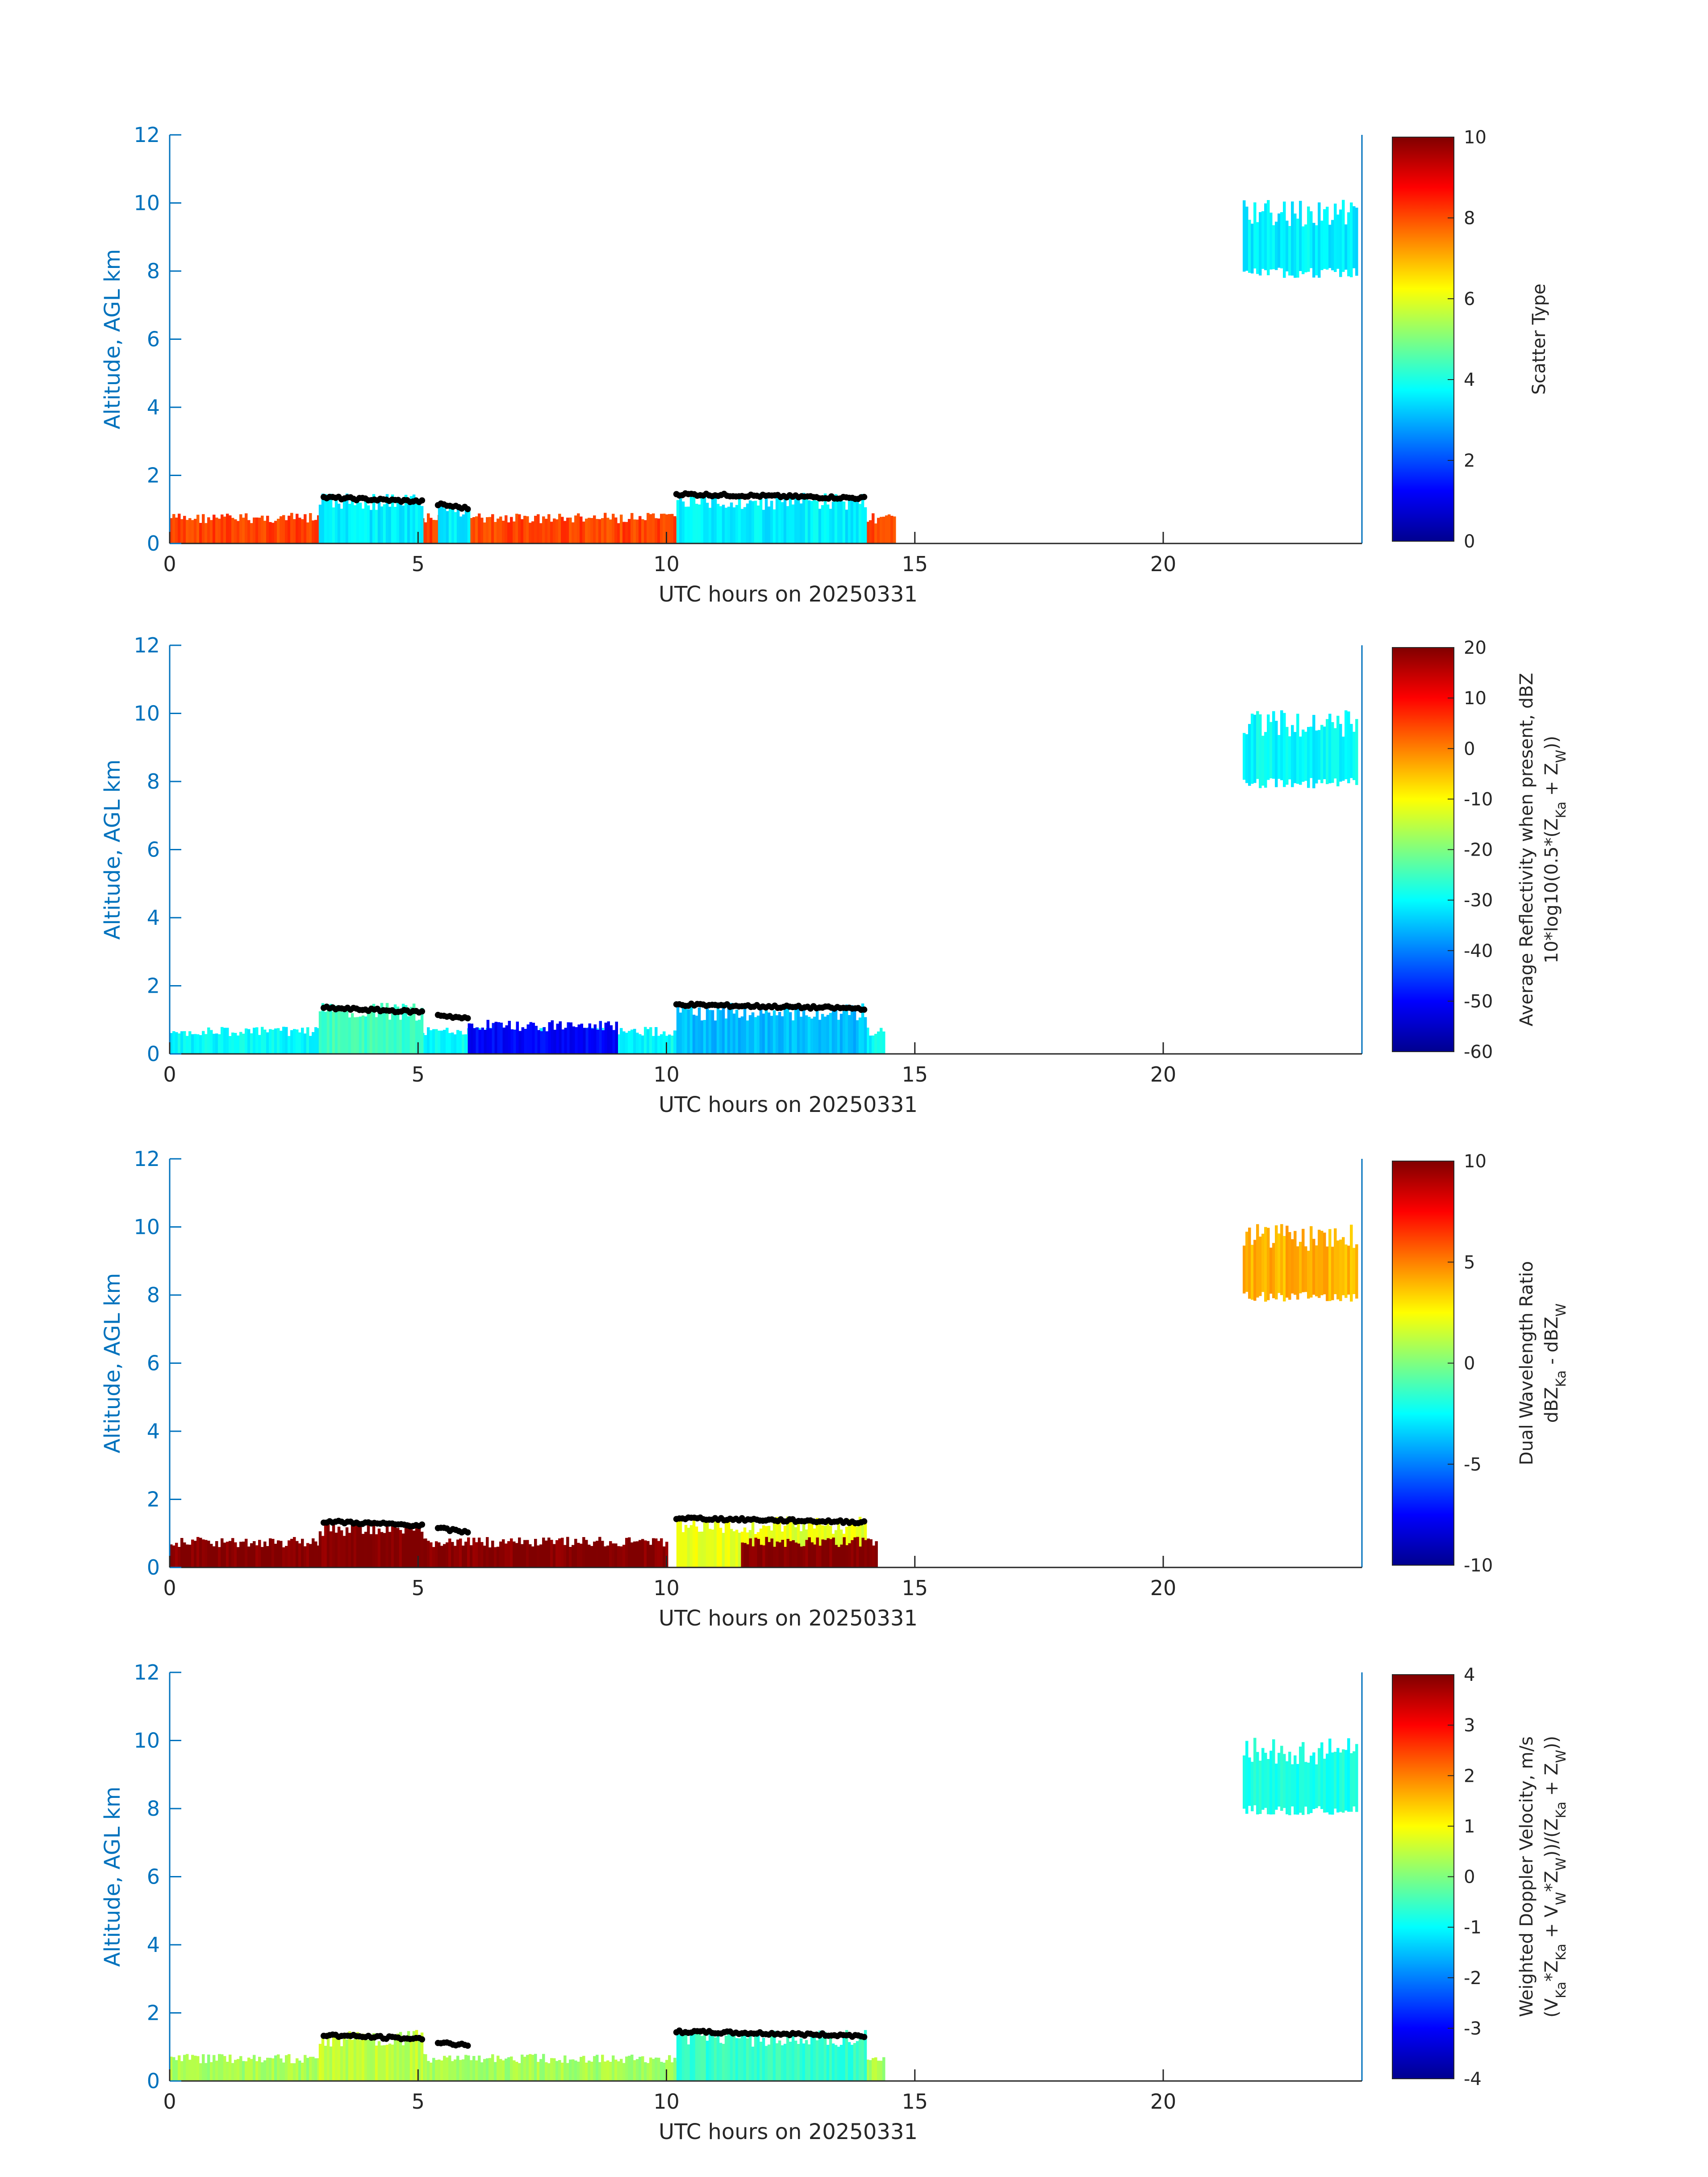  Describe the element at coordinates (1551, 1924) in the screenshot. I see `label-text: + V` at that location.